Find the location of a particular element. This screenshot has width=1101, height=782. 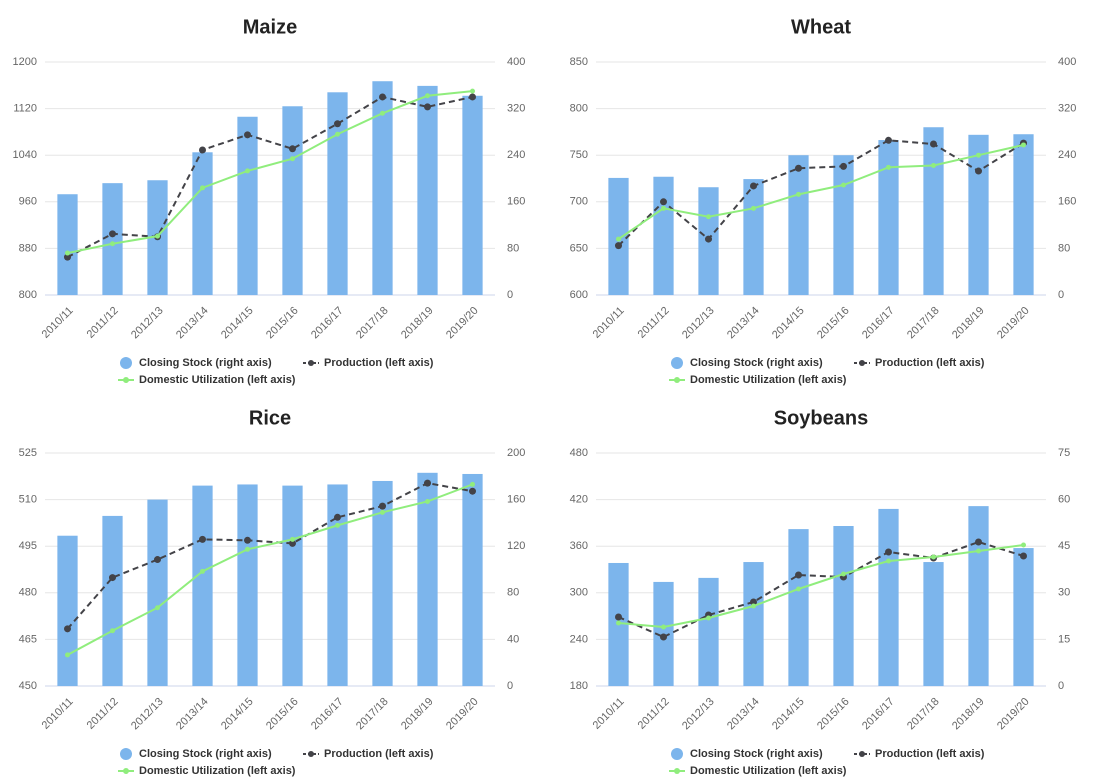

y-tick-label: 850 is located at coordinates (579, 62).